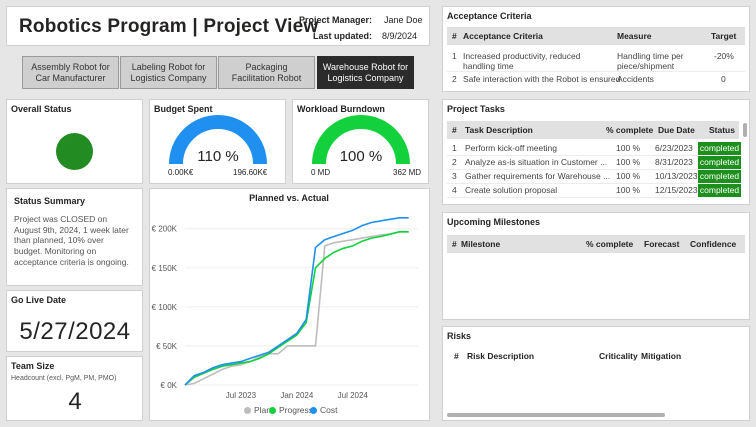  Describe the element at coordinates (459, 336) in the screenshot. I see `risks-title: Risks` at that location.